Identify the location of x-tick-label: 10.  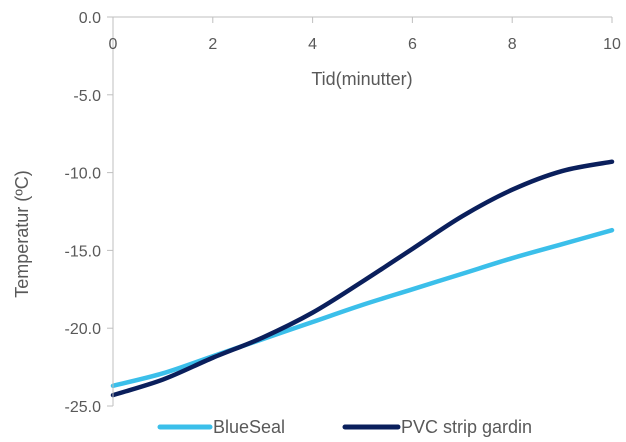
(612, 44).